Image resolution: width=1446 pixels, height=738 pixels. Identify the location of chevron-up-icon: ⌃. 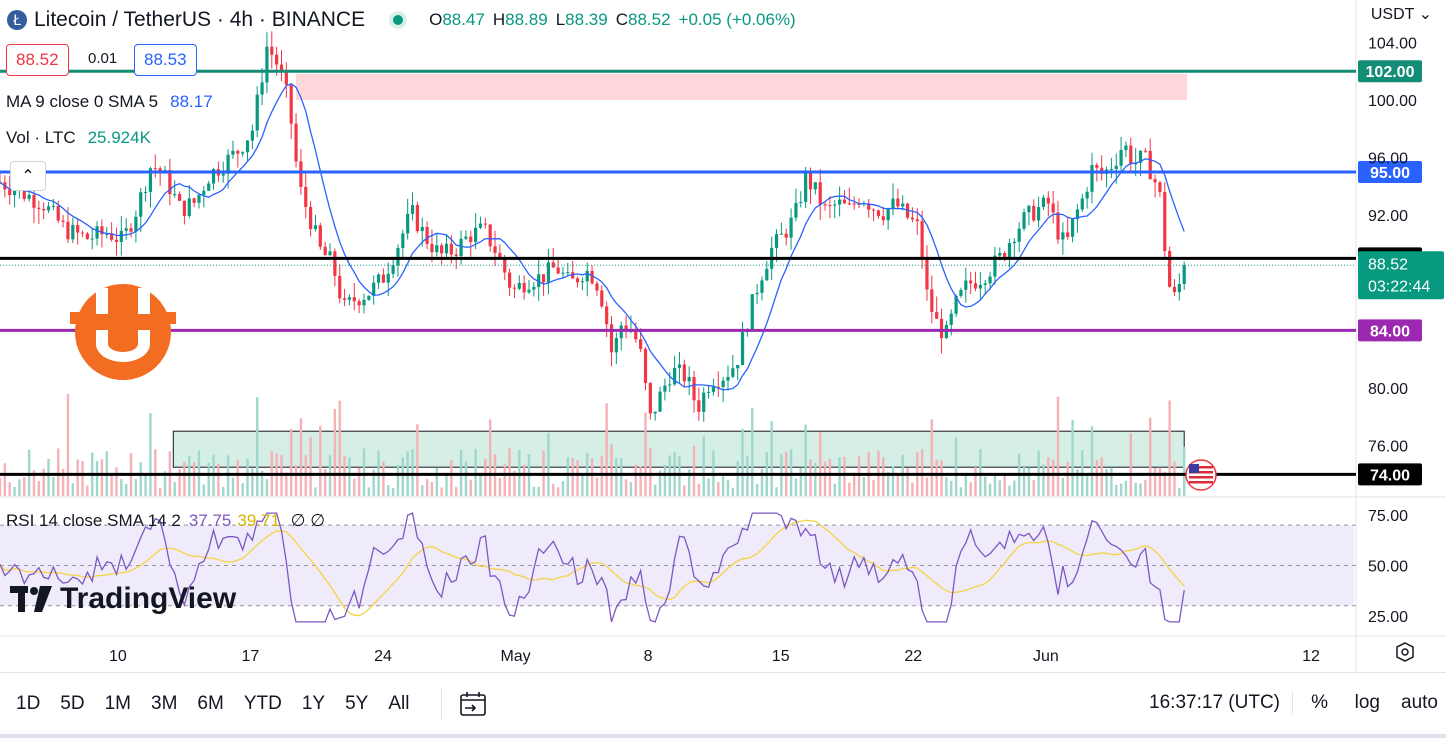
(28, 176).